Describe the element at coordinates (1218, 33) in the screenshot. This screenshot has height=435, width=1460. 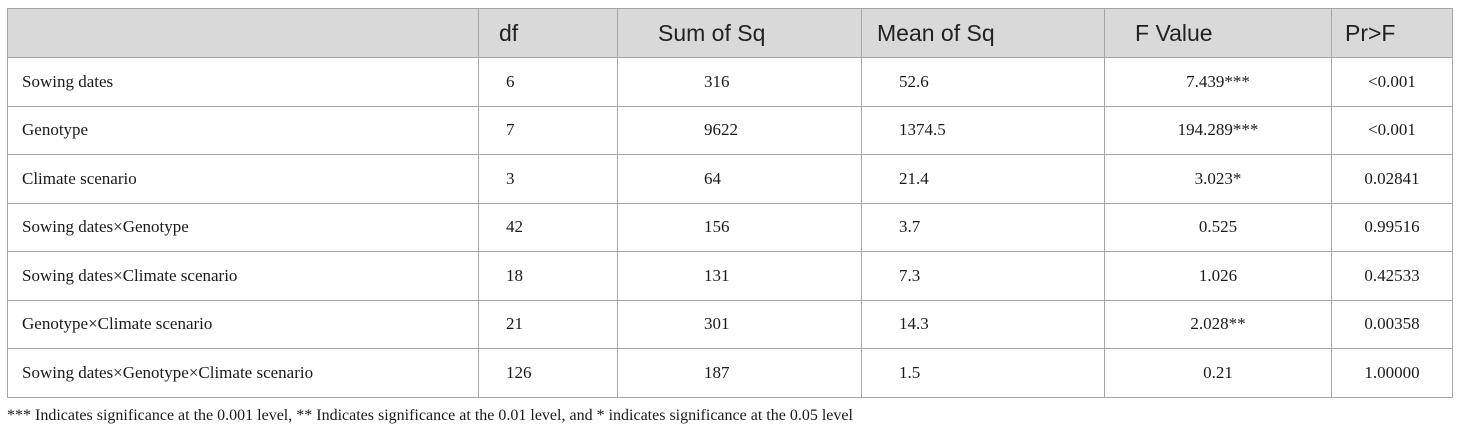
I see `header-f-value: F Value` at that location.